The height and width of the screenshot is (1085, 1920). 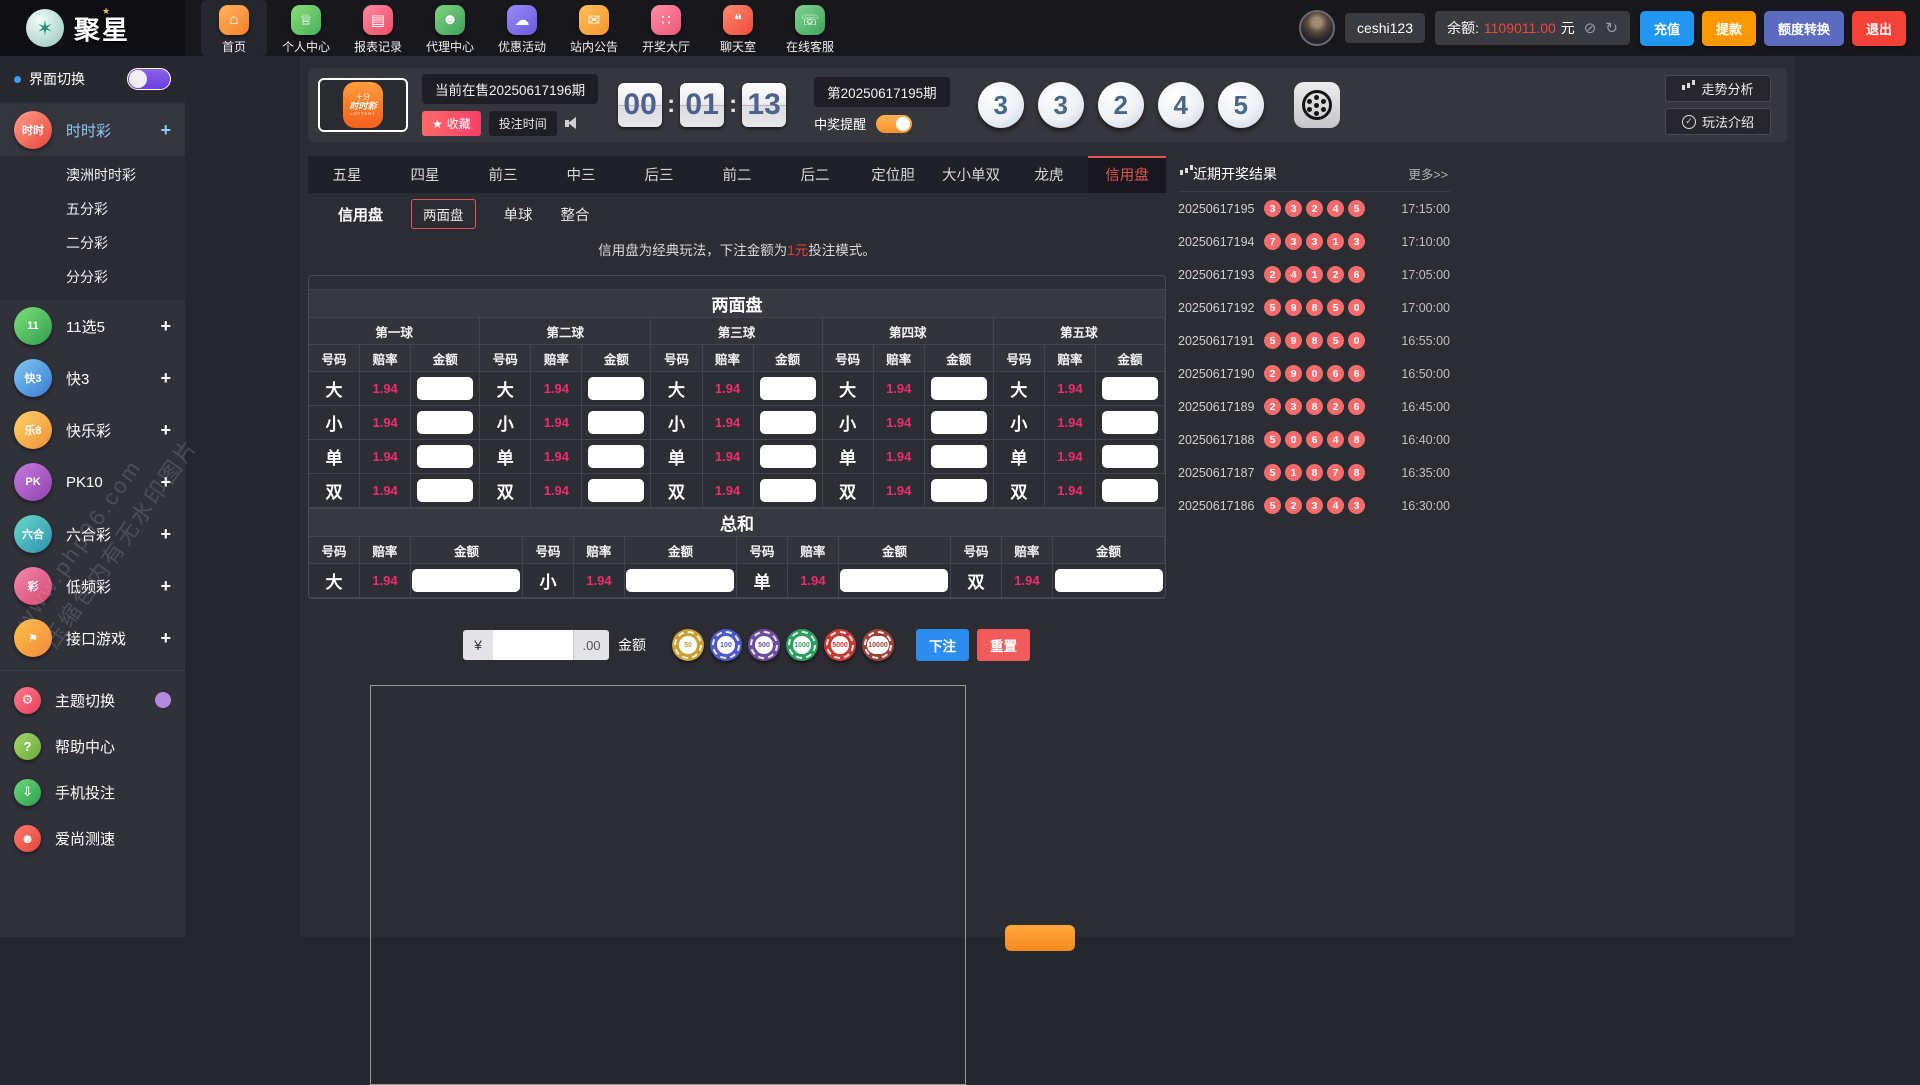 I want to click on avatar, so click(x=1317, y=28).